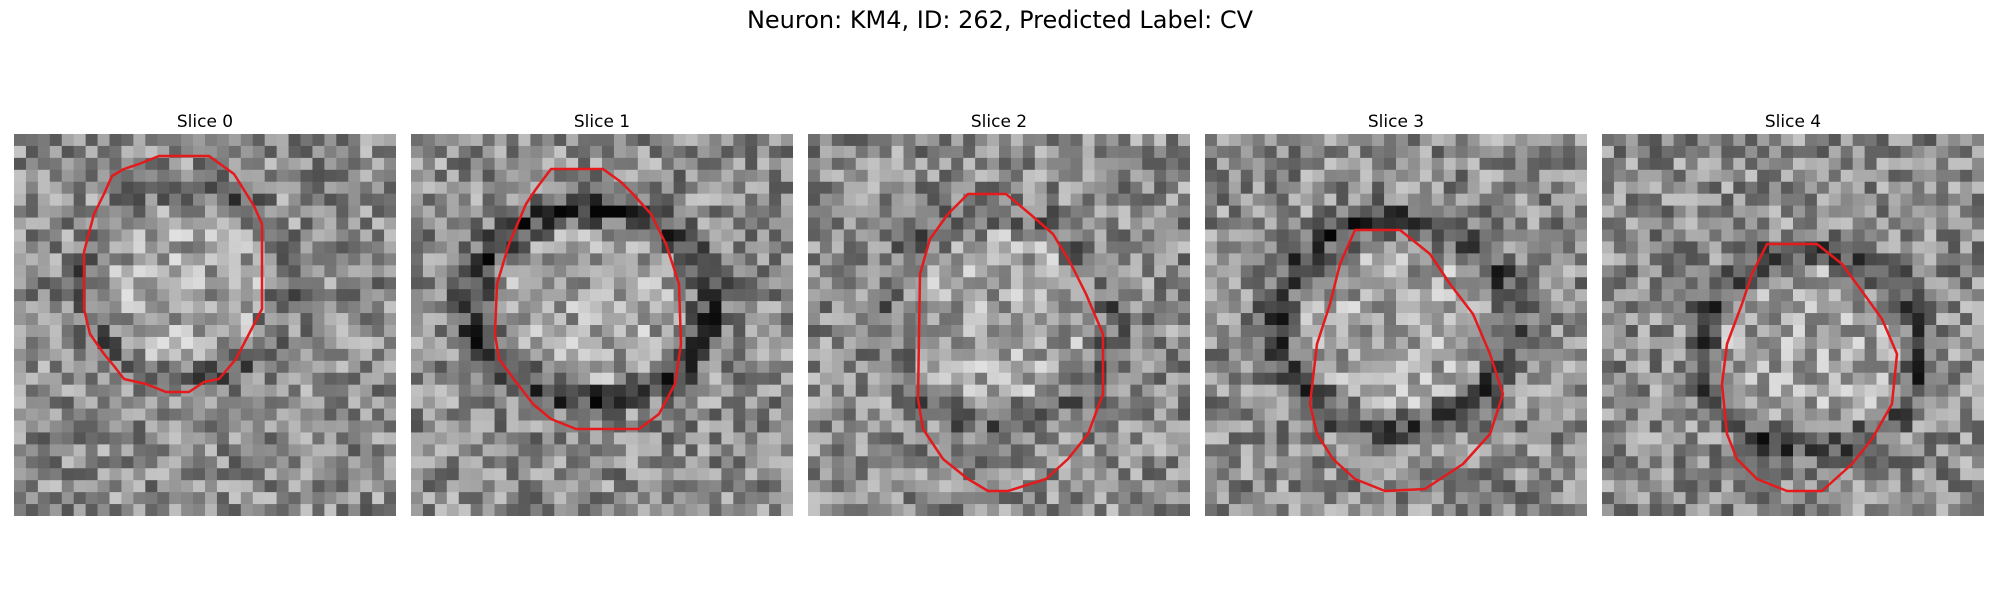 This screenshot has height=600, width=2000. Describe the element at coordinates (205, 122) in the screenshot. I see `slice-title-0: Slice 0` at that location.